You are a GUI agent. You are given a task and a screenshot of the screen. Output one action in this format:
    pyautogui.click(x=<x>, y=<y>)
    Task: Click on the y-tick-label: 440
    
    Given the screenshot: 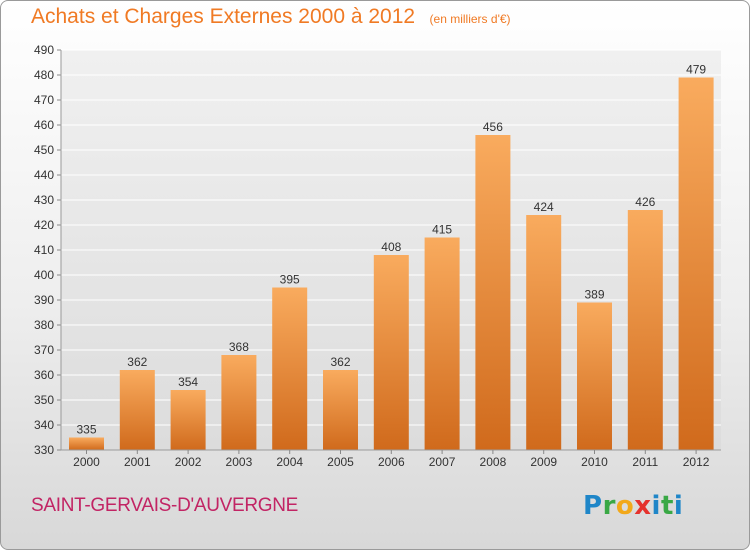 What is the action you would take?
    pyautogui.click(x=44, y=175)
    